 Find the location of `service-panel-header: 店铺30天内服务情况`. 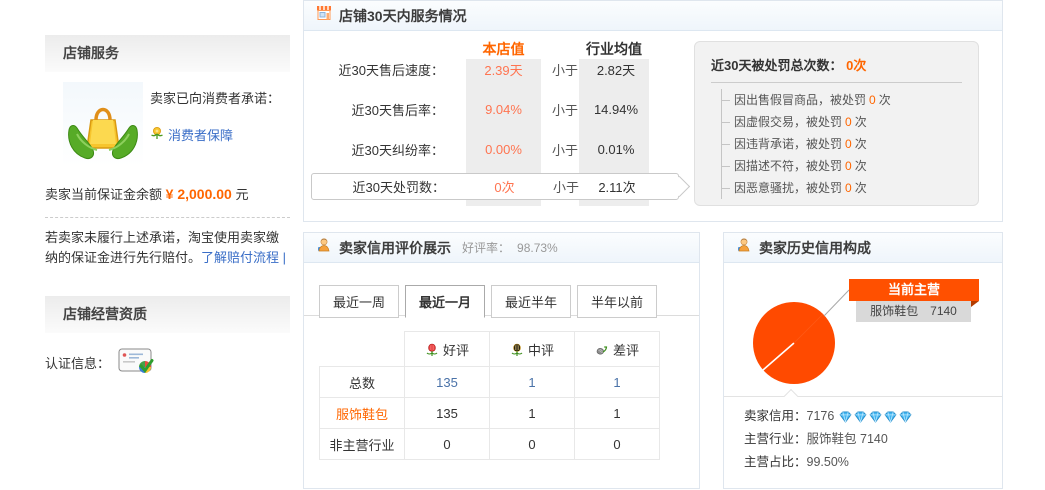

service-panel-header: 店铺30天内服务情况 is located at coordinates (653, 16).